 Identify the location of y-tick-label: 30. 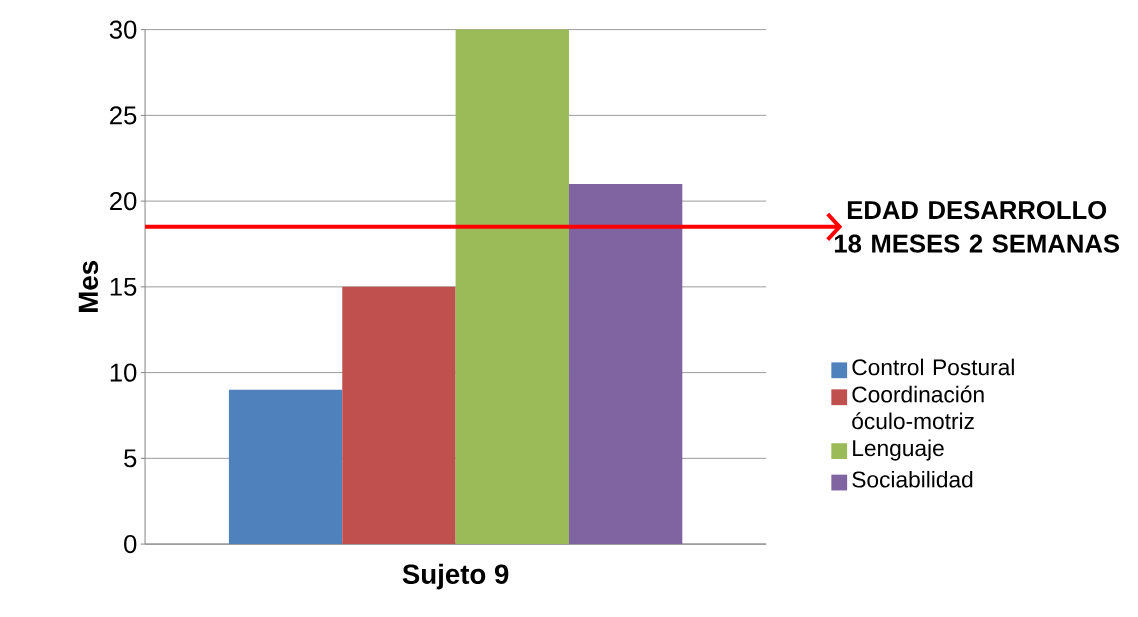
(123, 29).